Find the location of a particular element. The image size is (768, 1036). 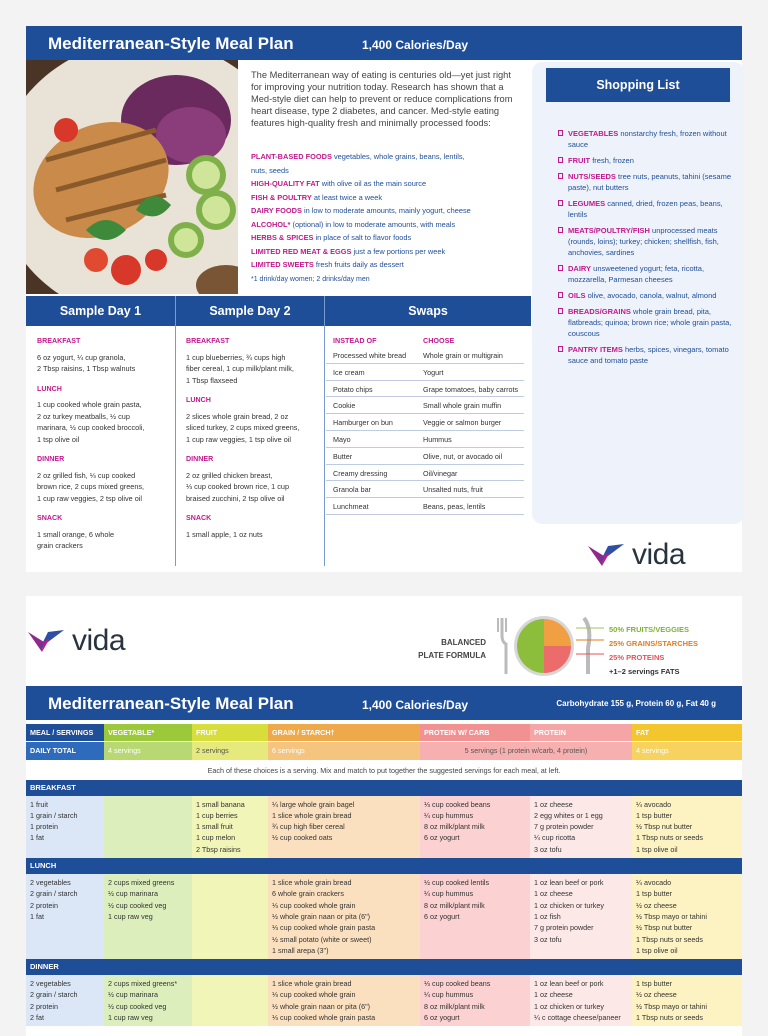

cell-line: 1 cup berries is located at coordinates (217, 815).